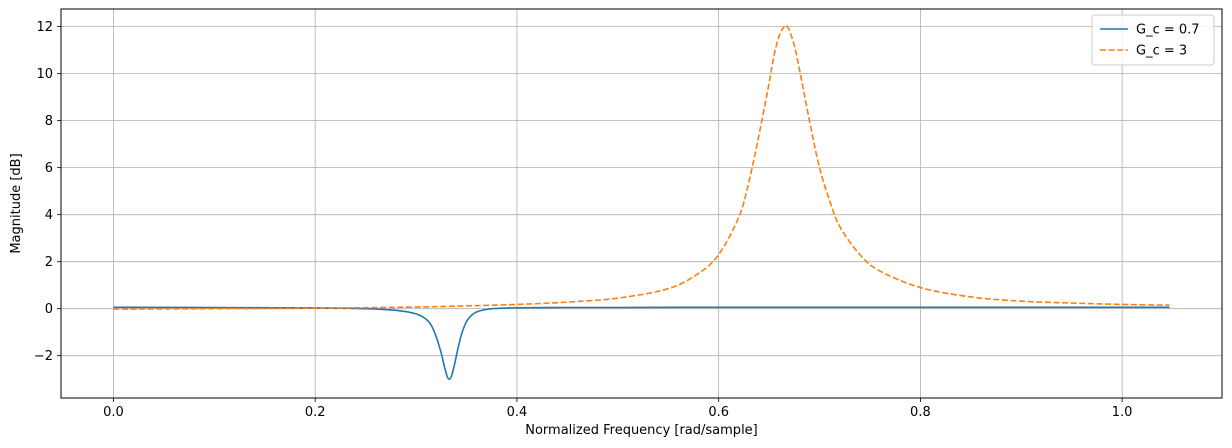 The height and width of the screenshot is (448, 1232). What do you see at coordinates (49, 168) in the screenshot?
I see `y-tick-label: 6` at bounding box center [49, 168].